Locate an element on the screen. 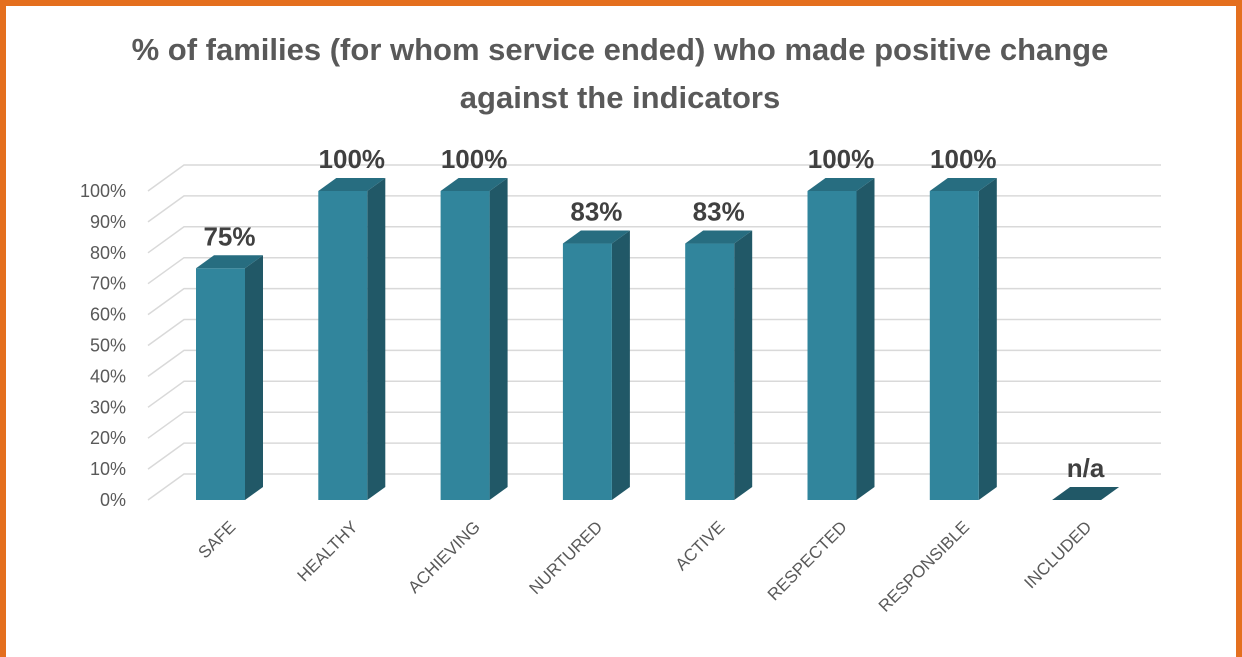 This screenshot has height=657, width=1242. x-tick-label: HEALTHY is located at coordinates (328, 551).